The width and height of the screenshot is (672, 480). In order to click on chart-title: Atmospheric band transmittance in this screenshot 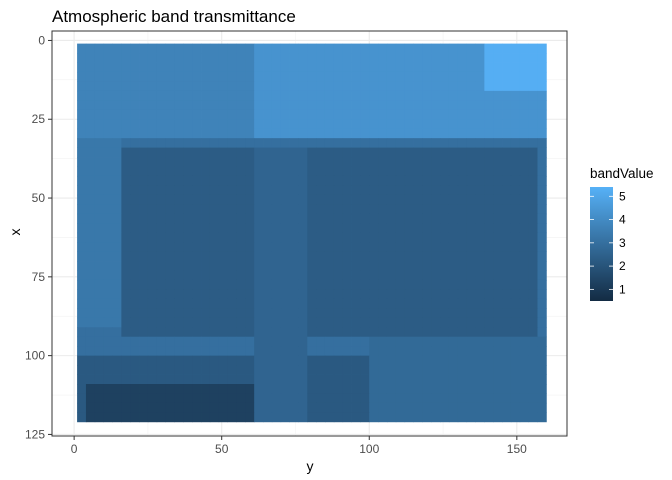, I will do `click(174, 16)`.